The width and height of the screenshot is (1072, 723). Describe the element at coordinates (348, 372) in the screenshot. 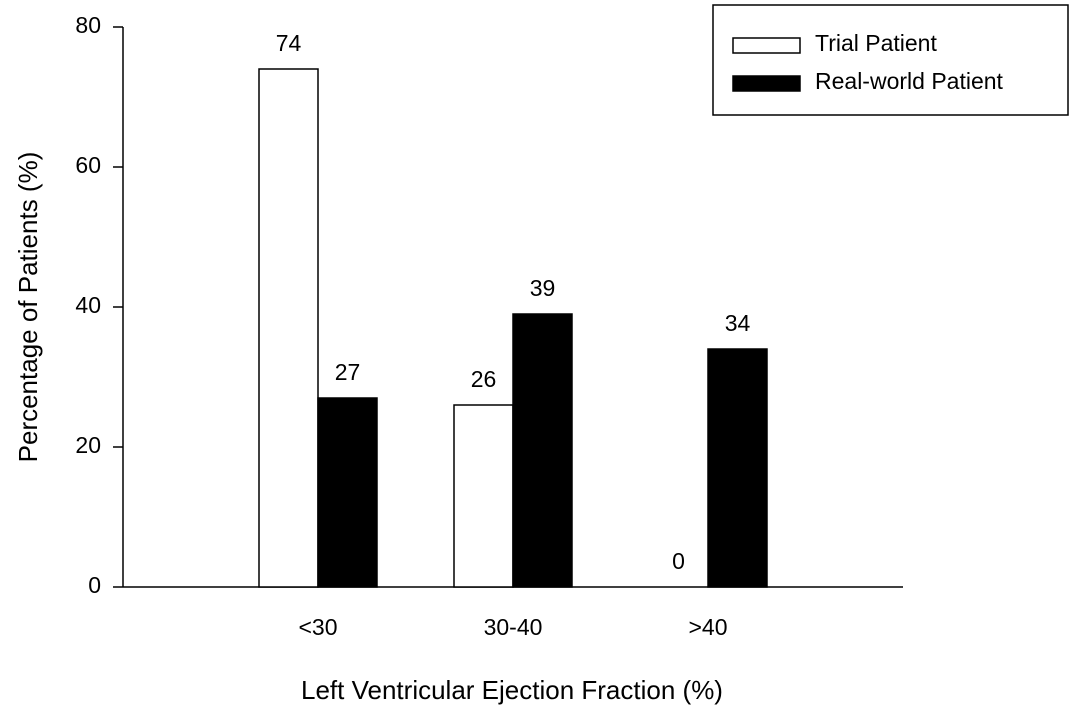

I see `data-label: 27` at that location.